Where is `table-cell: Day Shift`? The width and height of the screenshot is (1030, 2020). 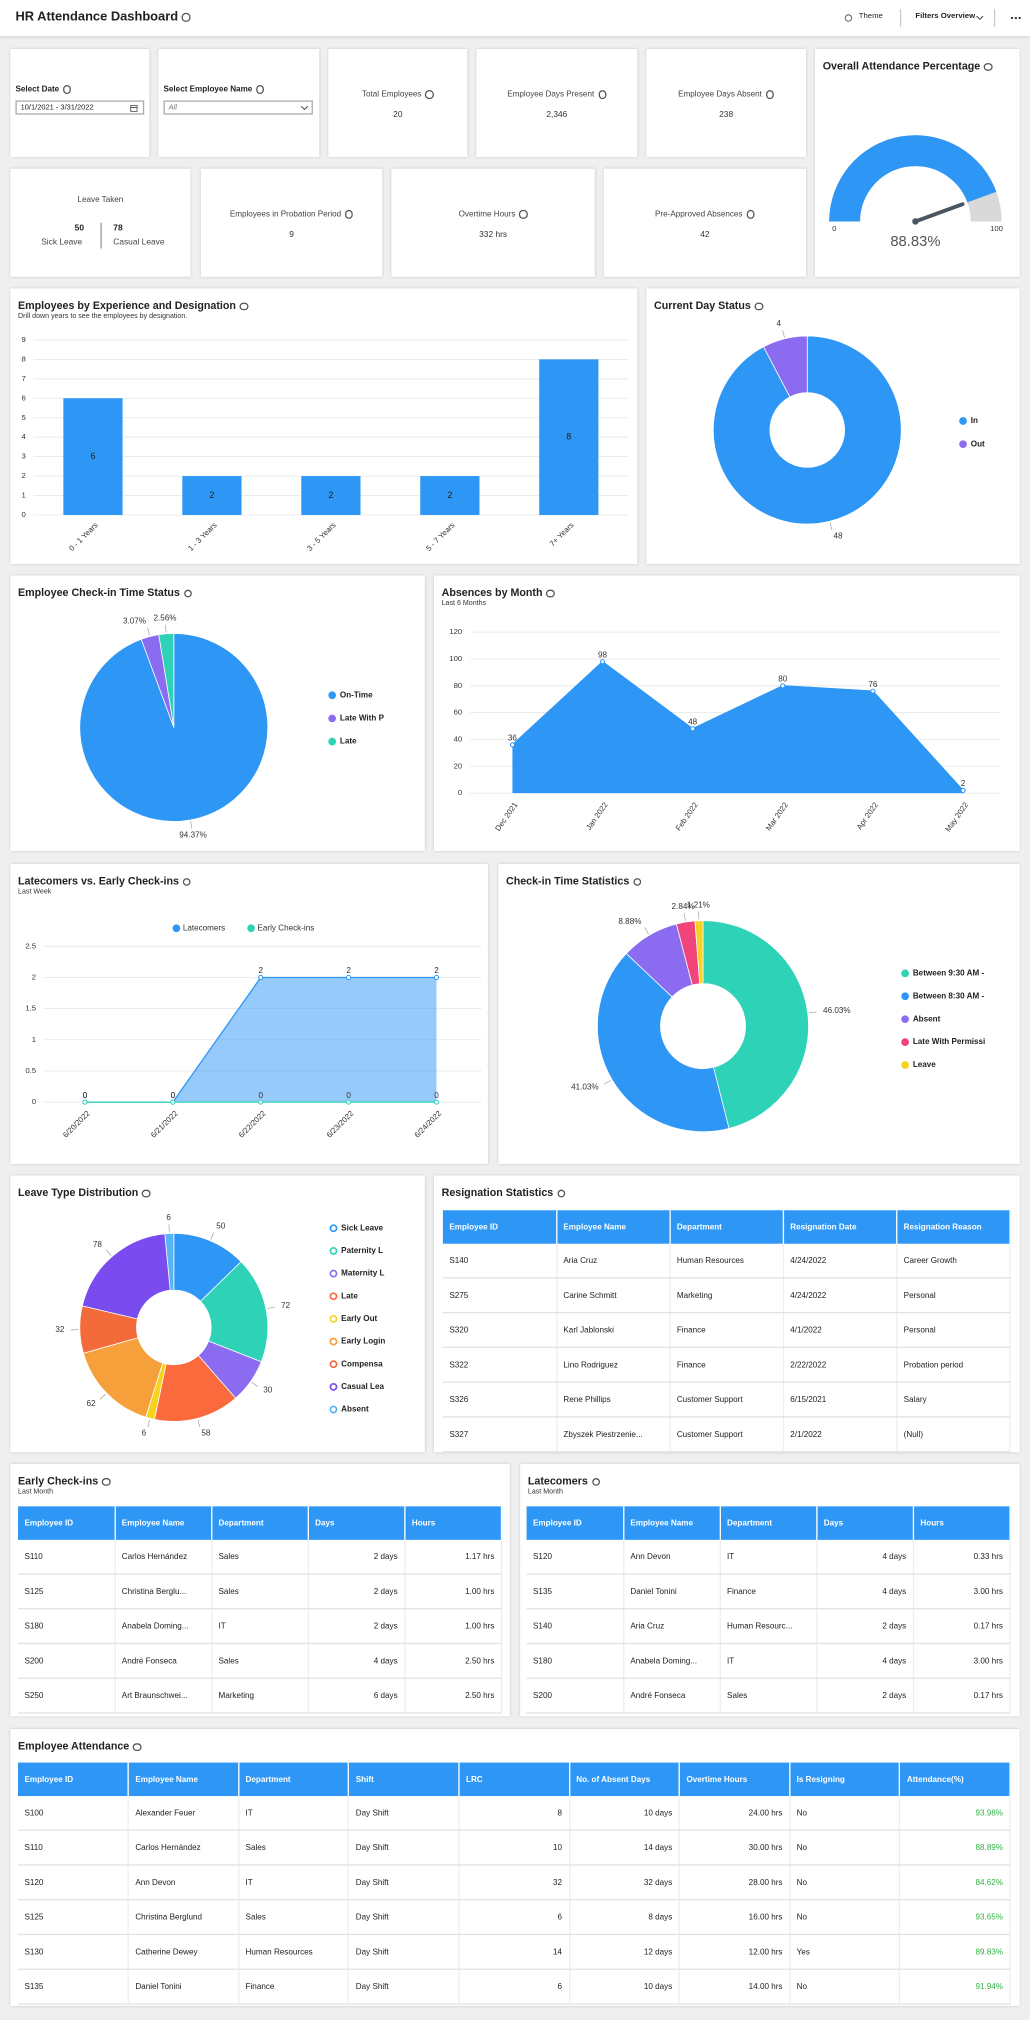
table-cell: Day Shift is located at coordinates (404, 1813).